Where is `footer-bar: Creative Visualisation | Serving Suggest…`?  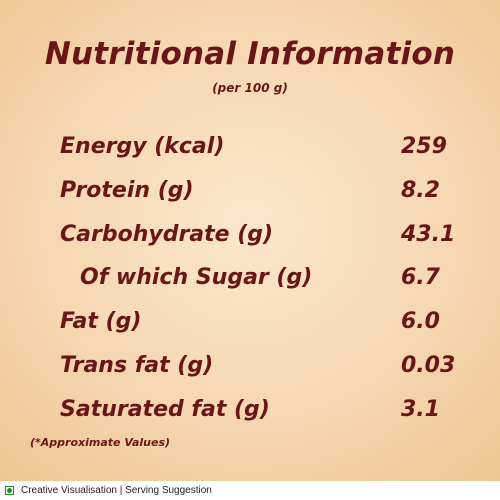
footer-bar: Creative Visualisation | Serving Suggest… is located at coordinates (250, 490).